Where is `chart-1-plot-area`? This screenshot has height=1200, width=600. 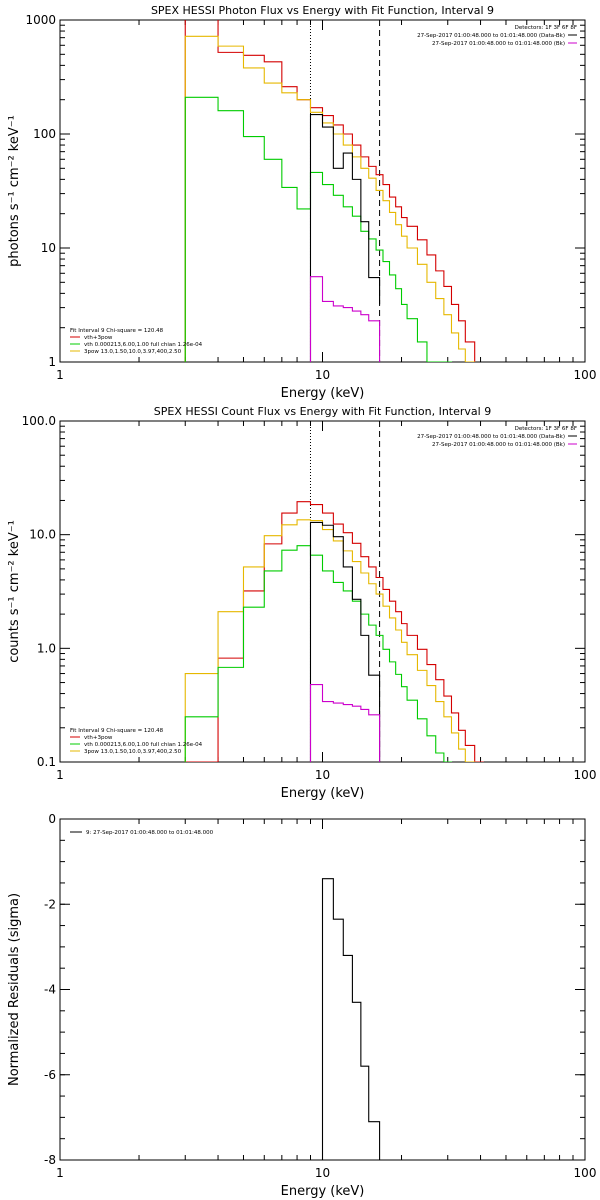
chart-1-plot-area is located at coordinates (334, 591).